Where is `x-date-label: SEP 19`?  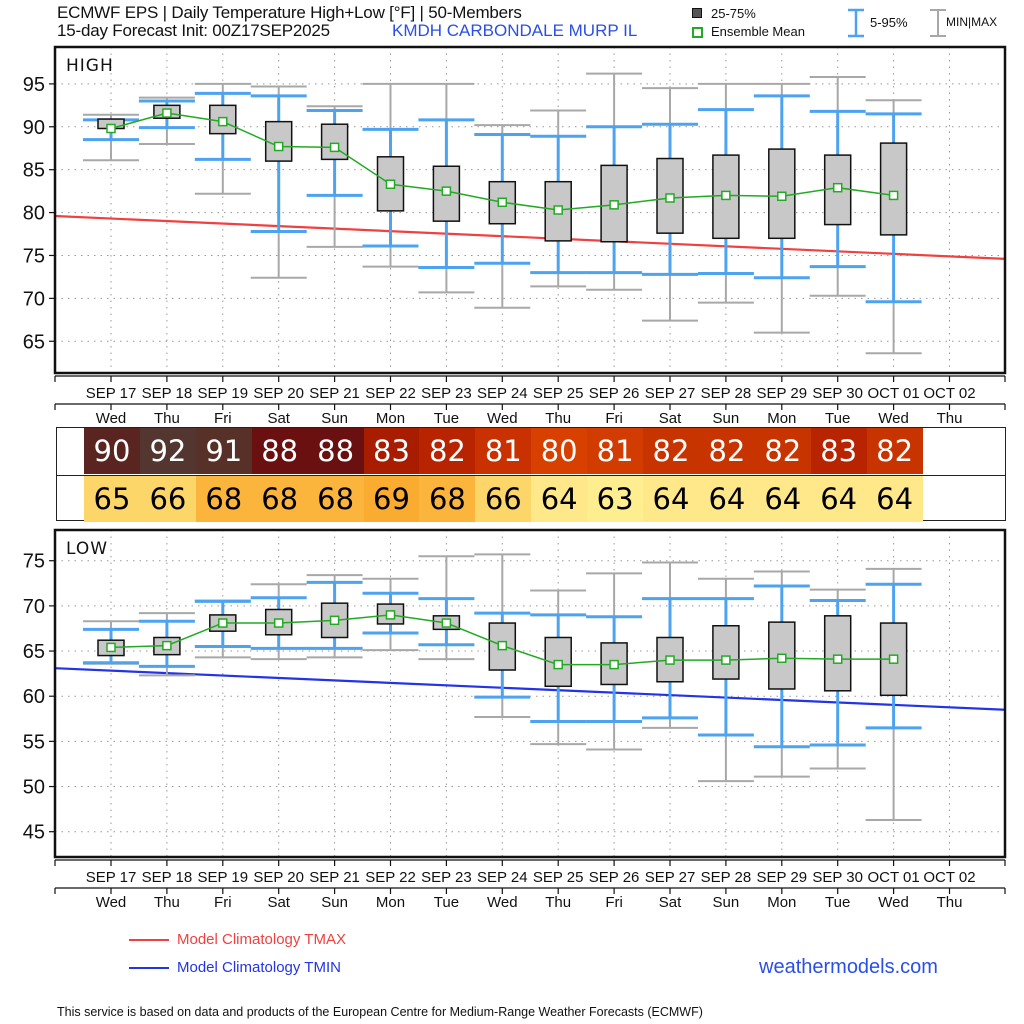 x-date-label: SEP 19 is located at coordinates (222, 877).